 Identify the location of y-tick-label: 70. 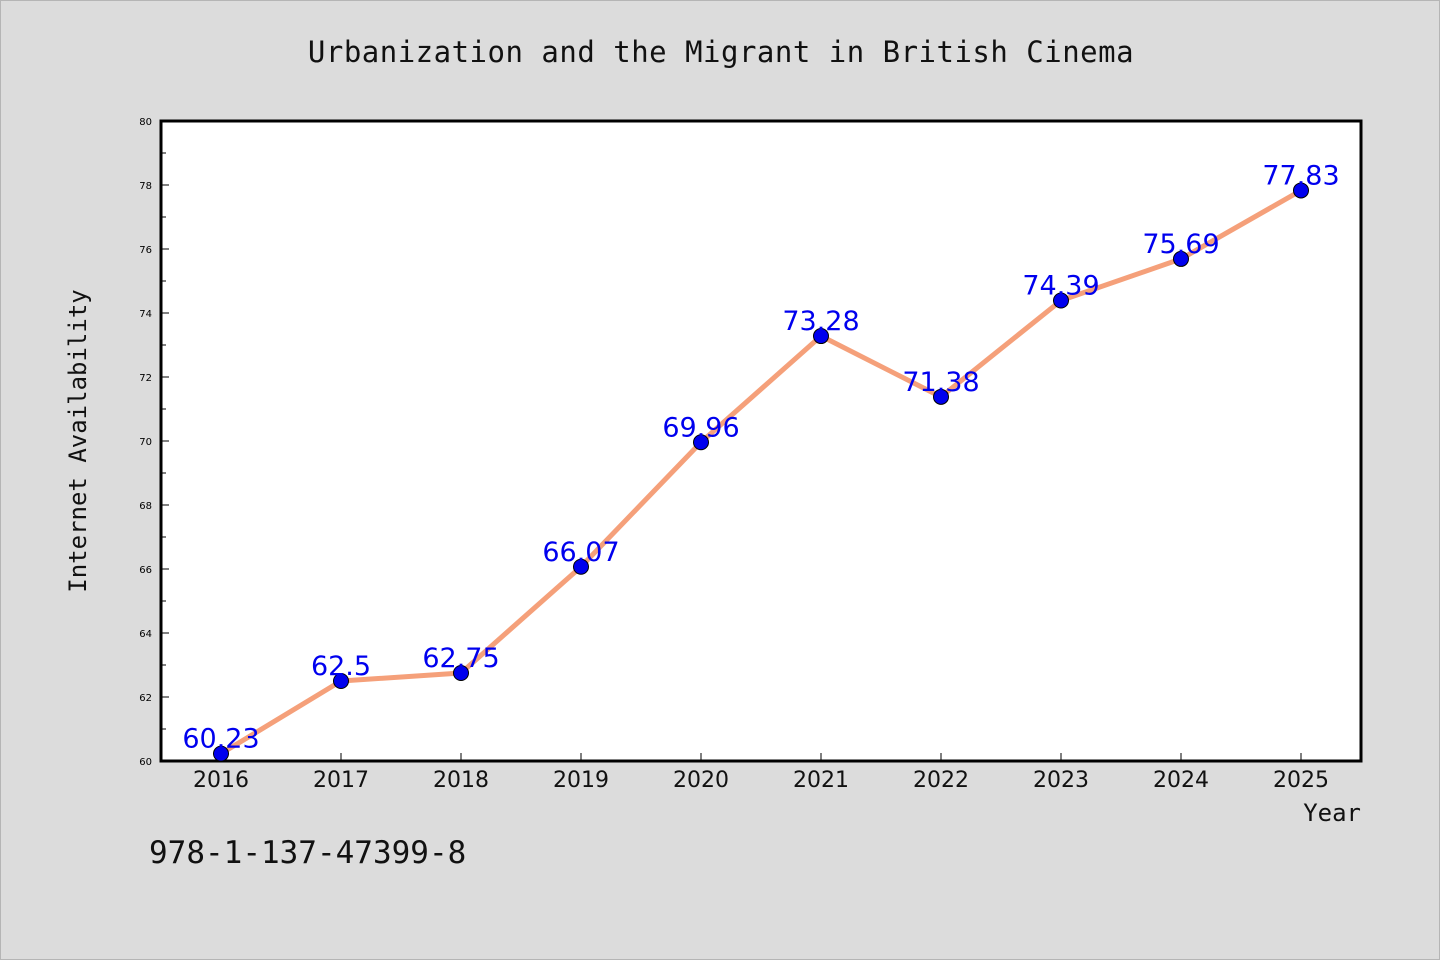
(145, 442).